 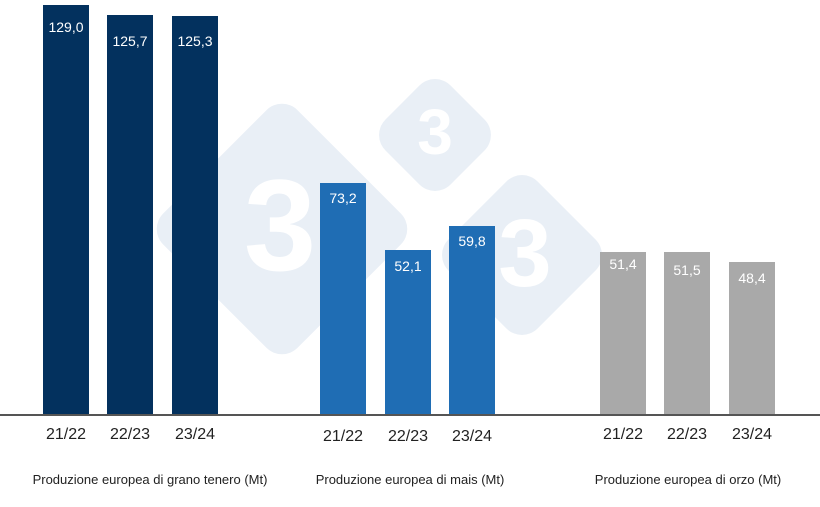 What do you see at coordinates (687, 270) in the screenshot?
I see `bar-value-label: 51,5` at bounding box center [687, 270].